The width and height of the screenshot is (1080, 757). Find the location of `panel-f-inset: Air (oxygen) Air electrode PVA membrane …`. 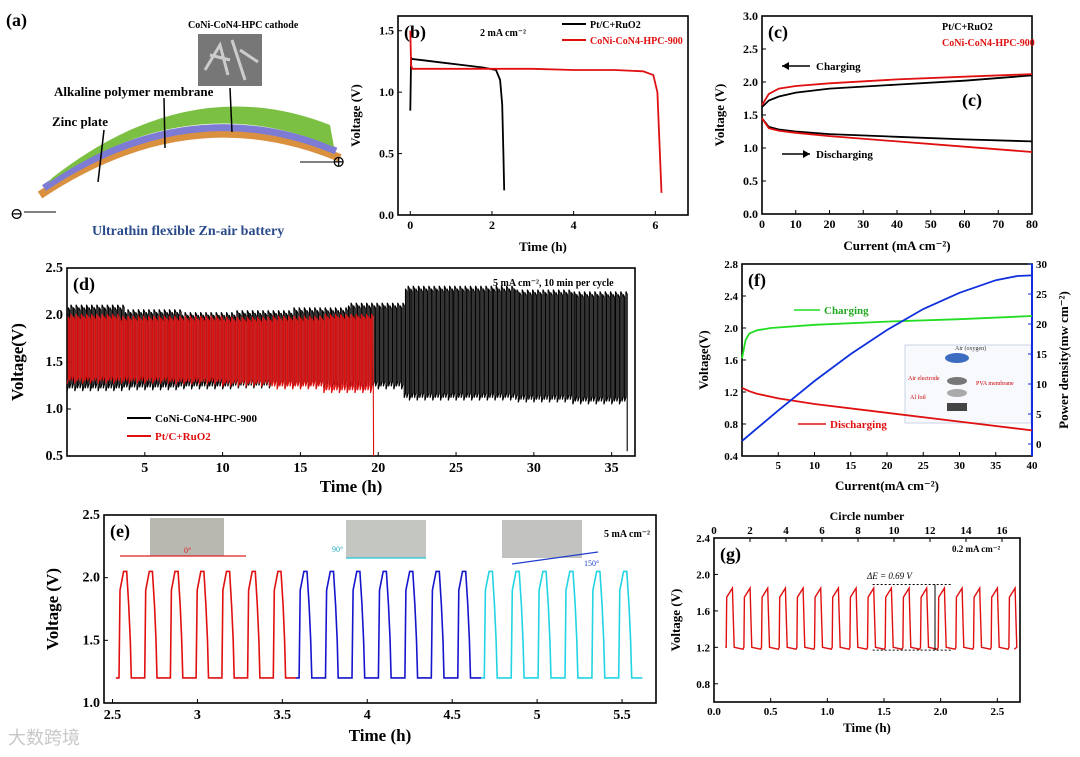

panel-f-inset: Air (oxygen) Air electrode PVA membrane … is located at coordinates (968, 384).